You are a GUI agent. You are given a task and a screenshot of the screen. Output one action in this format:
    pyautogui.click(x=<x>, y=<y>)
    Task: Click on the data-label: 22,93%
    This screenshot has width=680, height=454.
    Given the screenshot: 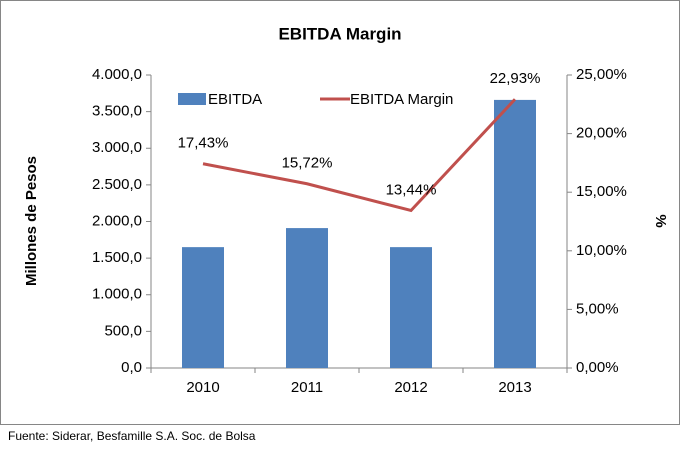 What is the action you would take?
    pyautogui.click(x=515, y=78)
    